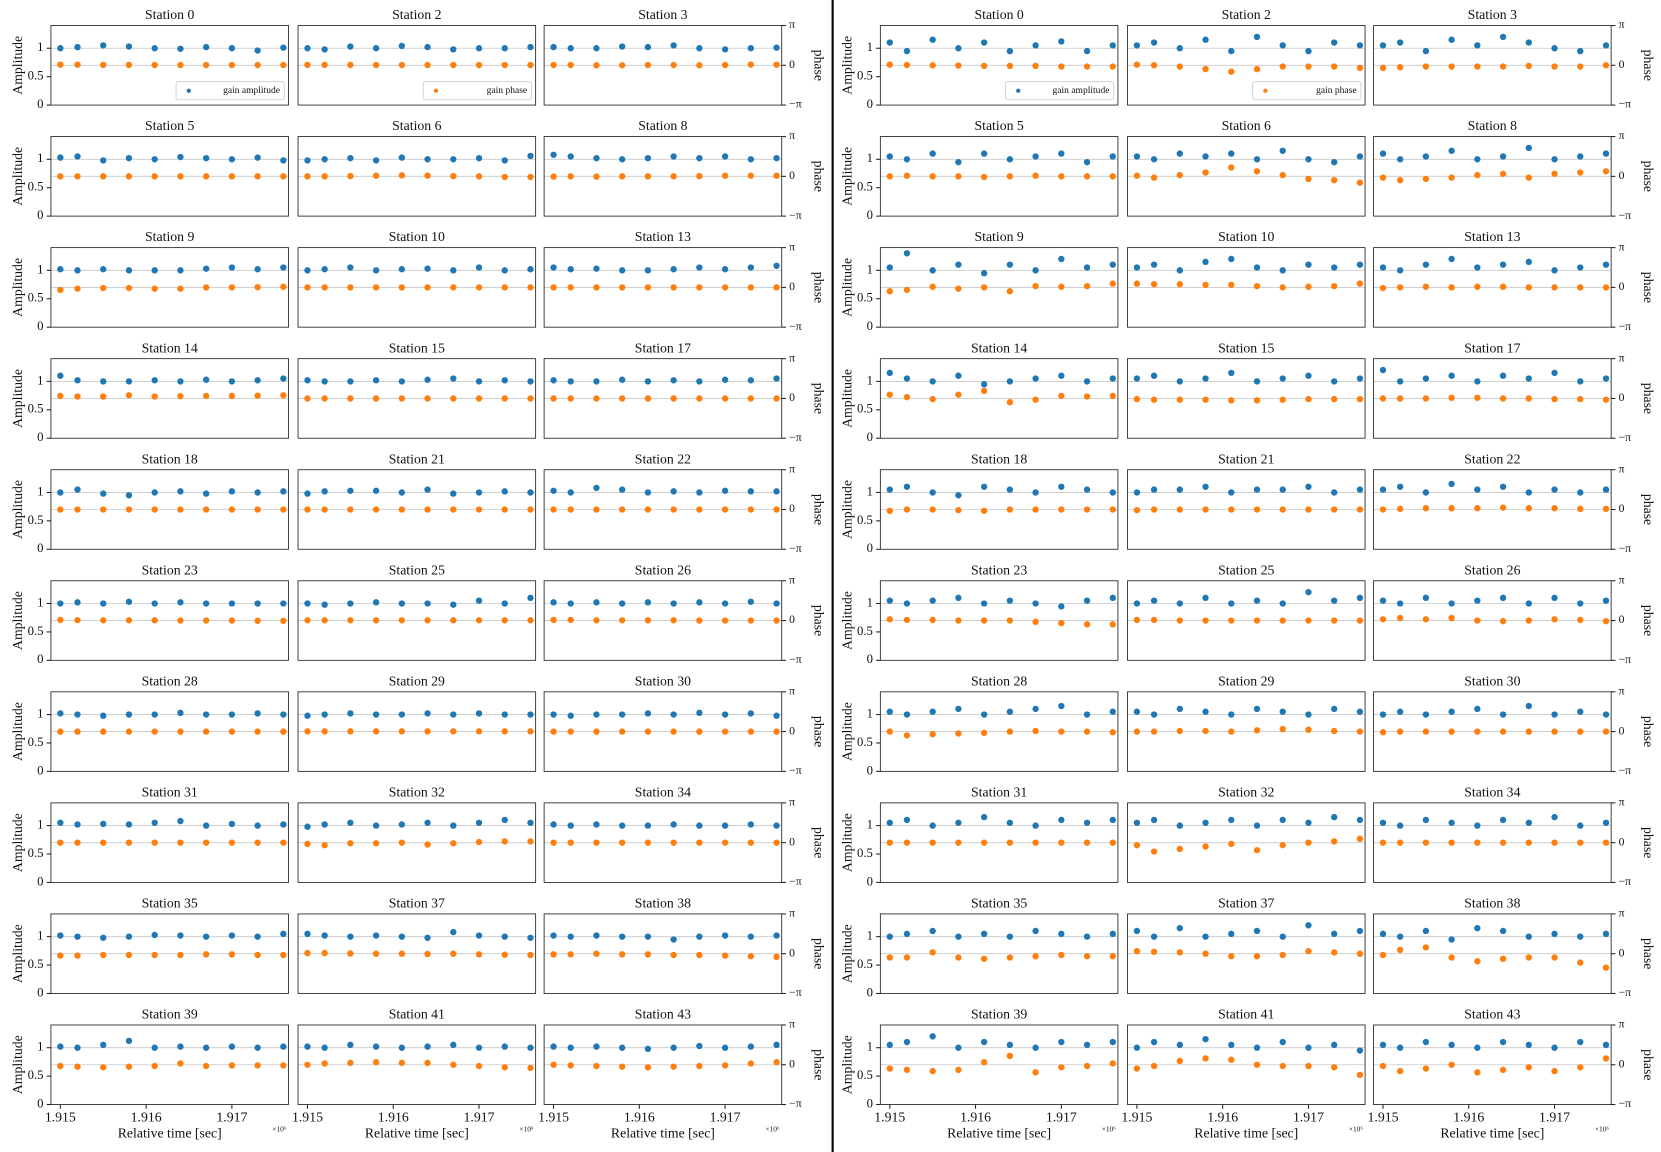  Describe the element at coordinates (1246, 125) in the screenshot. I see `subplot-title: Station 6` at that location.